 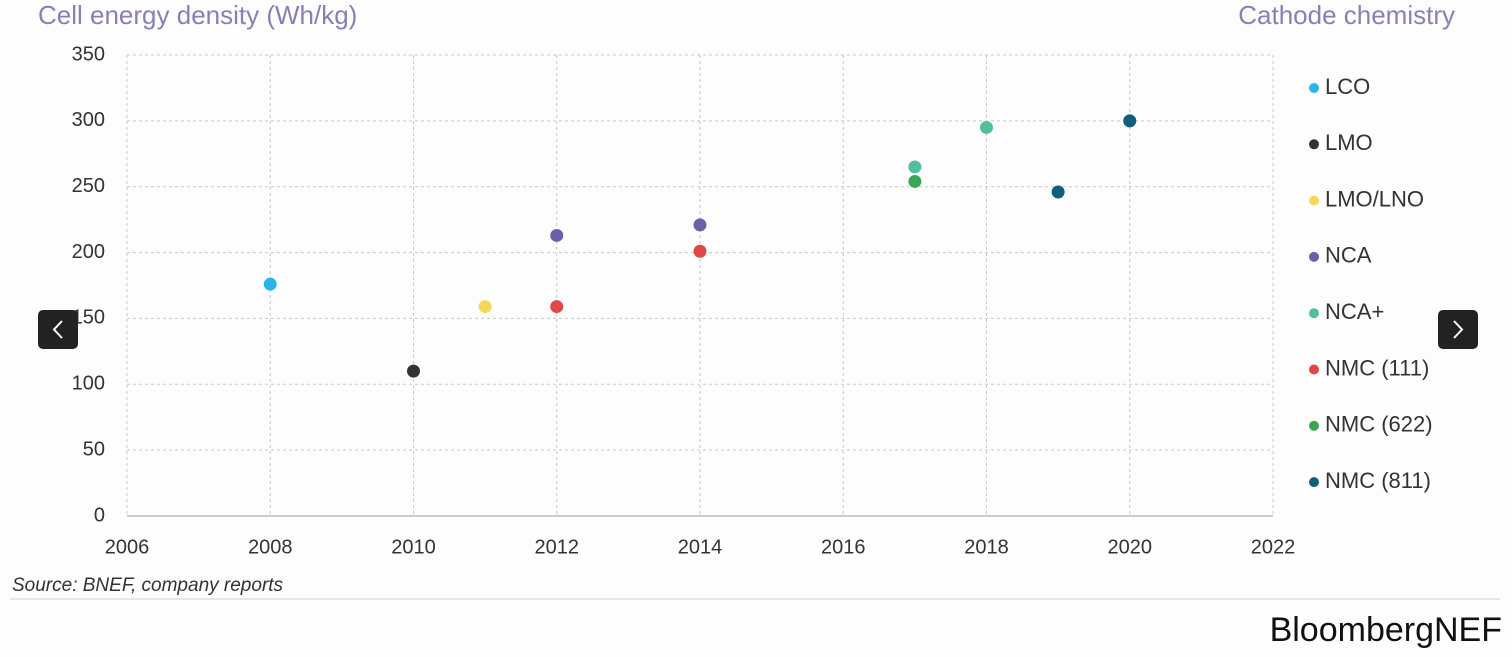 I want to click on source-note: Source: BNEF, company reports, so click(x=148, y=585).